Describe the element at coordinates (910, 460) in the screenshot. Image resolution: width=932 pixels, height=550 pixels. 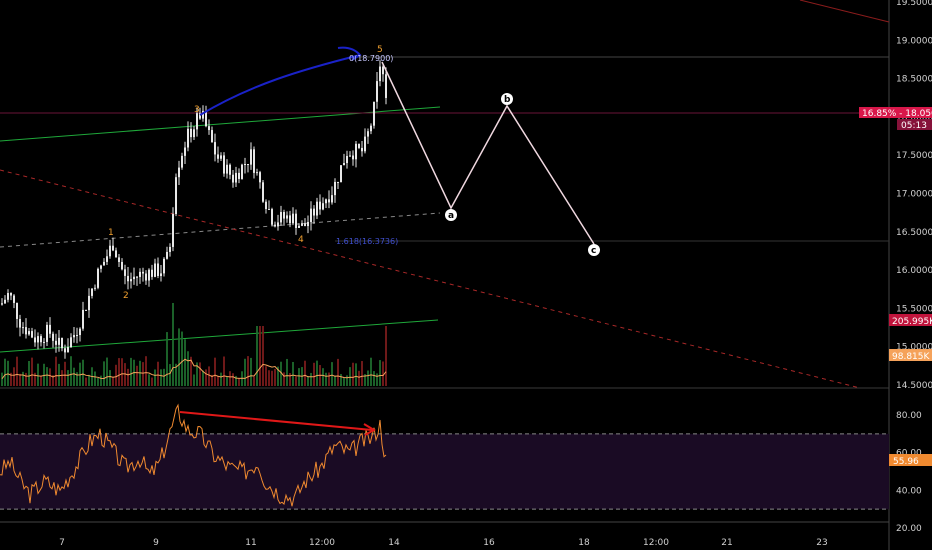
I see `rsi-badge: 55.96` at that location.